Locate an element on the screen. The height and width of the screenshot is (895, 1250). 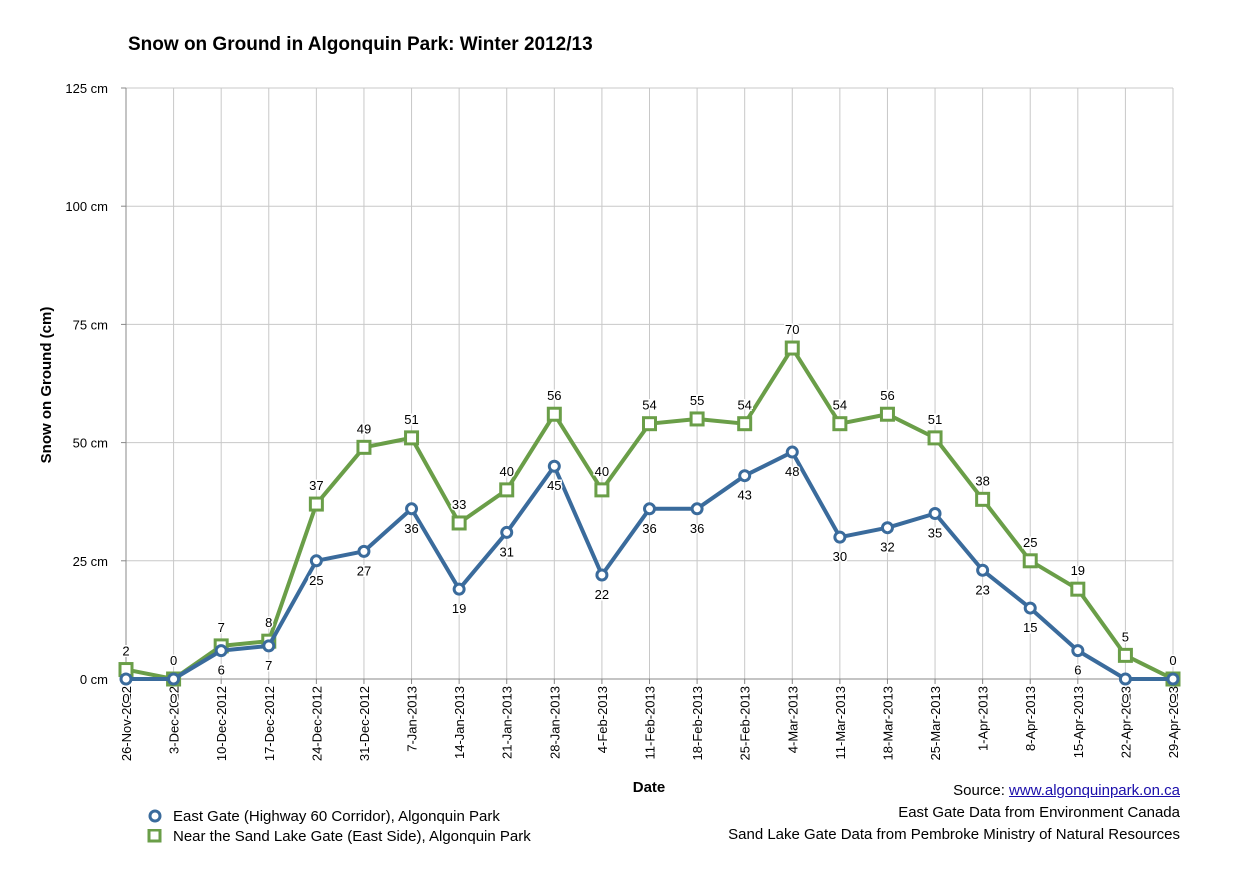
x-tick-label: 21-Jan-2013 is located at coordinates (507, 722).